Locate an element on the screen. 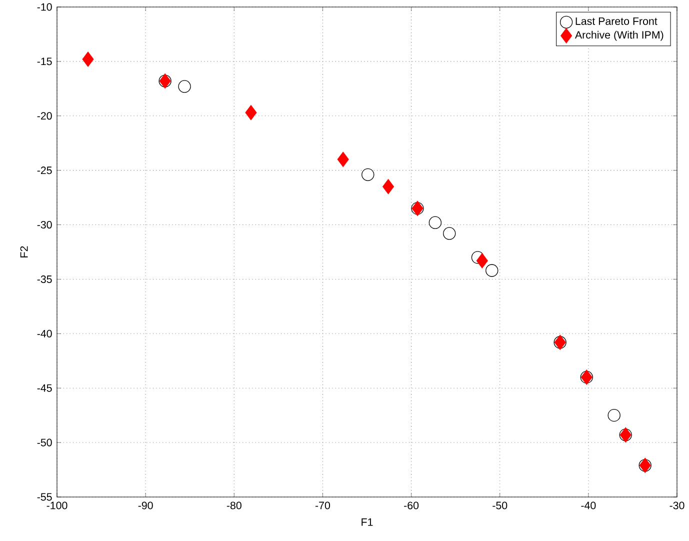 The height and width of the screenshot is (541, 689). x-tick-label: -50 is located at coordinates (500, 506).